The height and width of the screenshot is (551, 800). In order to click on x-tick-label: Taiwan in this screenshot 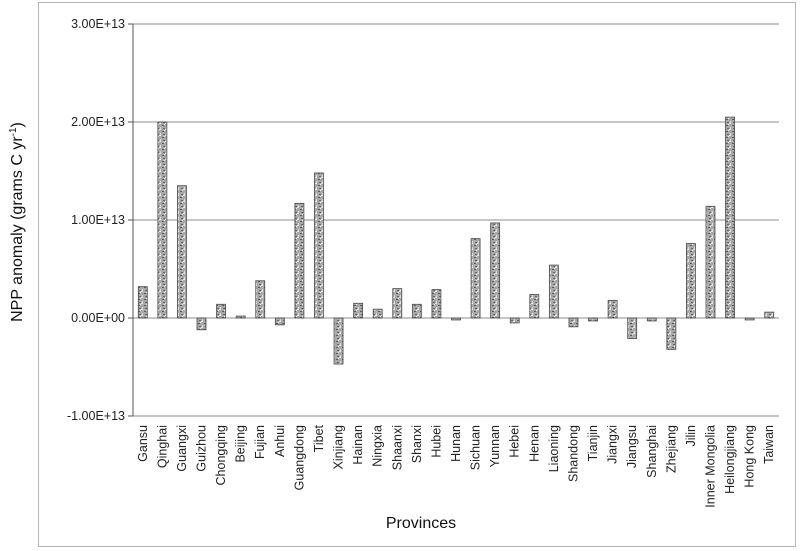, I will do `click(769, 444)`.